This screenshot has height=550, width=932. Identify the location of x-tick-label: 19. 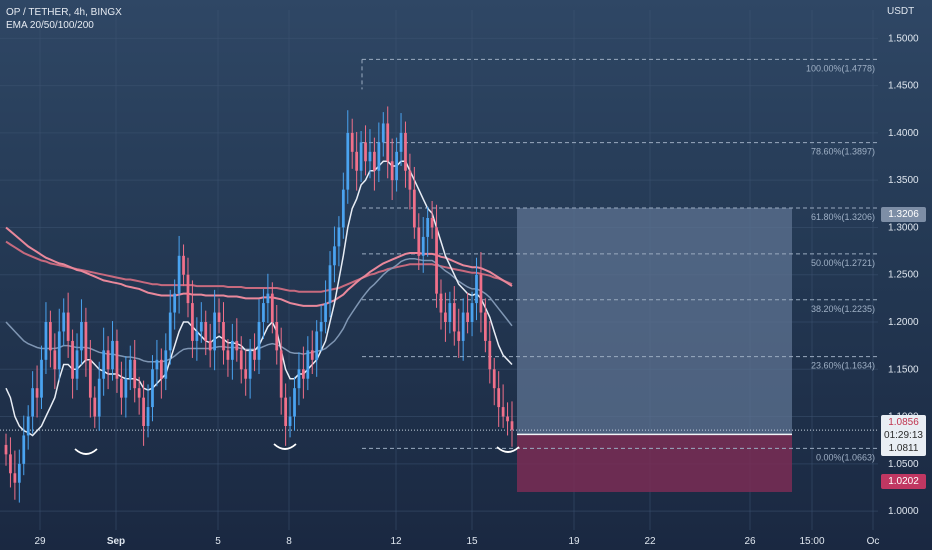
(574, 541).